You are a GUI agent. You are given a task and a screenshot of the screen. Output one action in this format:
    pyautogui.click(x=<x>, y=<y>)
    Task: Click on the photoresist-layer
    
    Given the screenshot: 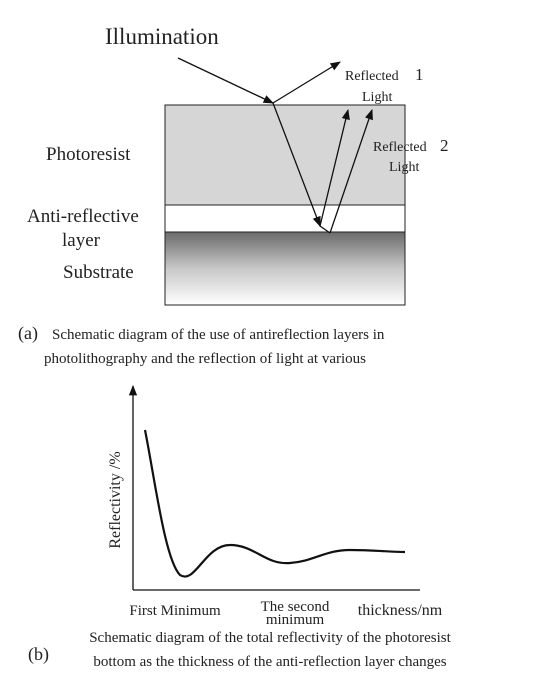 What is the action you would take?
    pyautogui.click(x=285, y=155)
    